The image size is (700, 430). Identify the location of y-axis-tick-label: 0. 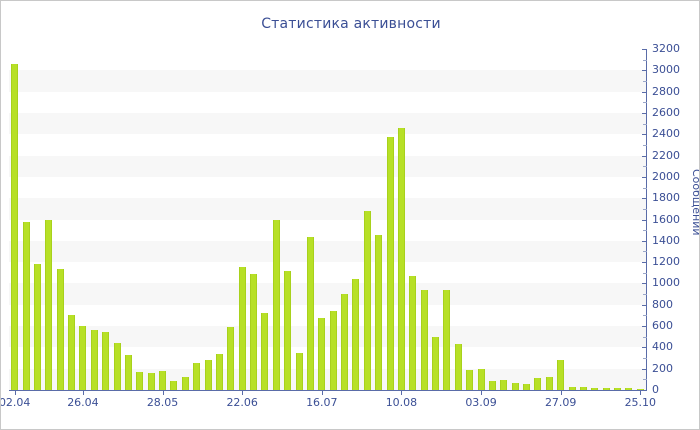
(655, 389).